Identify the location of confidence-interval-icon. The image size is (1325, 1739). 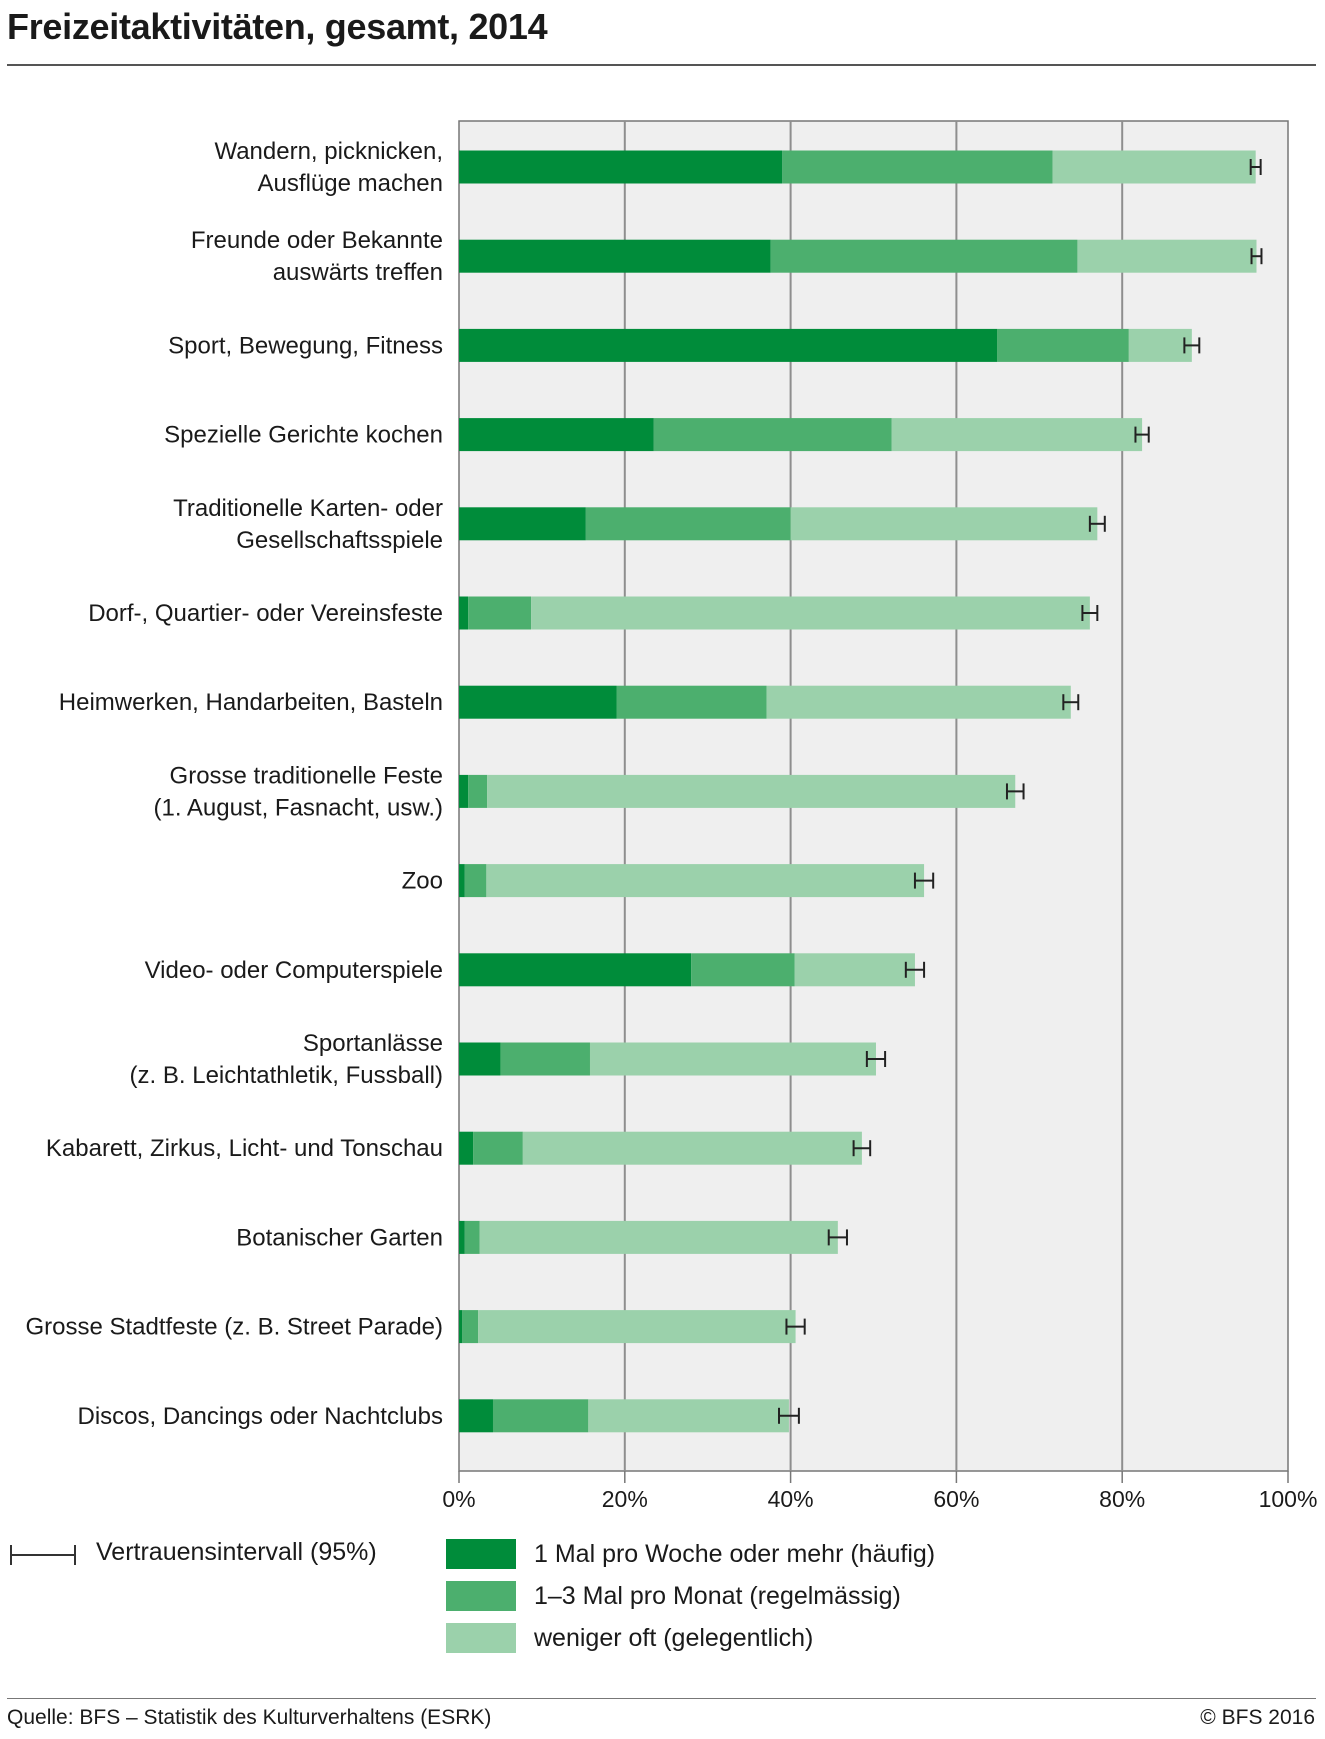
(43, 1555).